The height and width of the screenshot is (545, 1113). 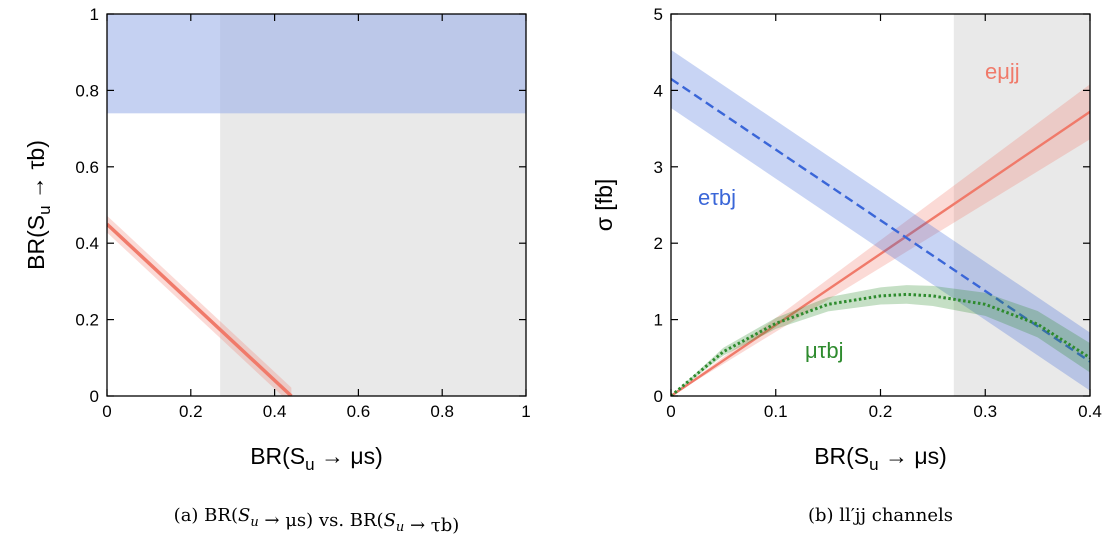 I want to click on panel-b-ylabel: σ [fb], so click(x=604, y=205).